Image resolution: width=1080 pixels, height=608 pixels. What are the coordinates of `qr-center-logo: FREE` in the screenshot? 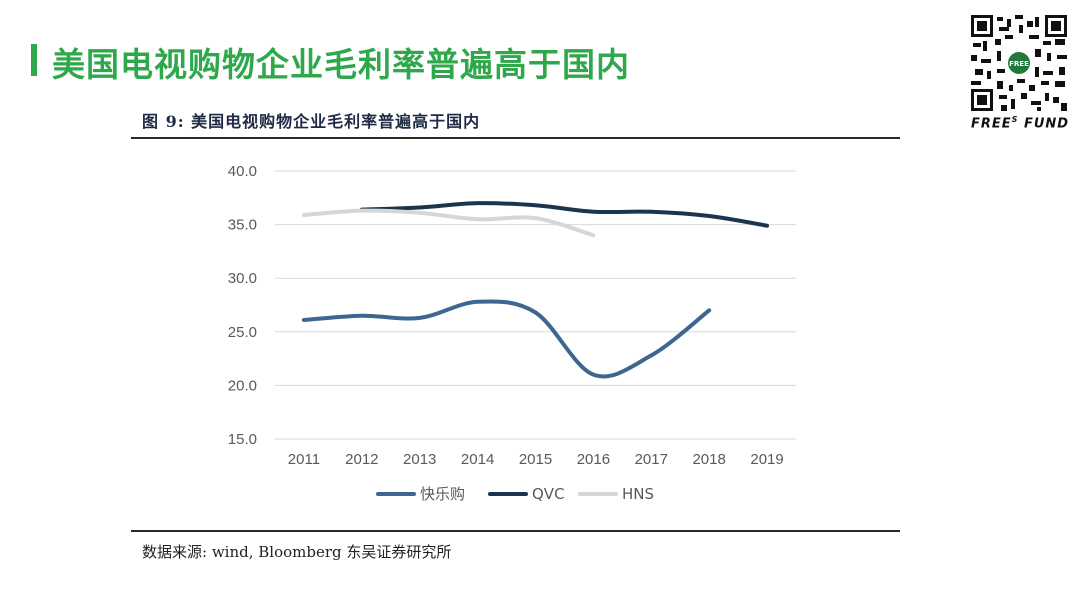 It's located at (1019, 64).